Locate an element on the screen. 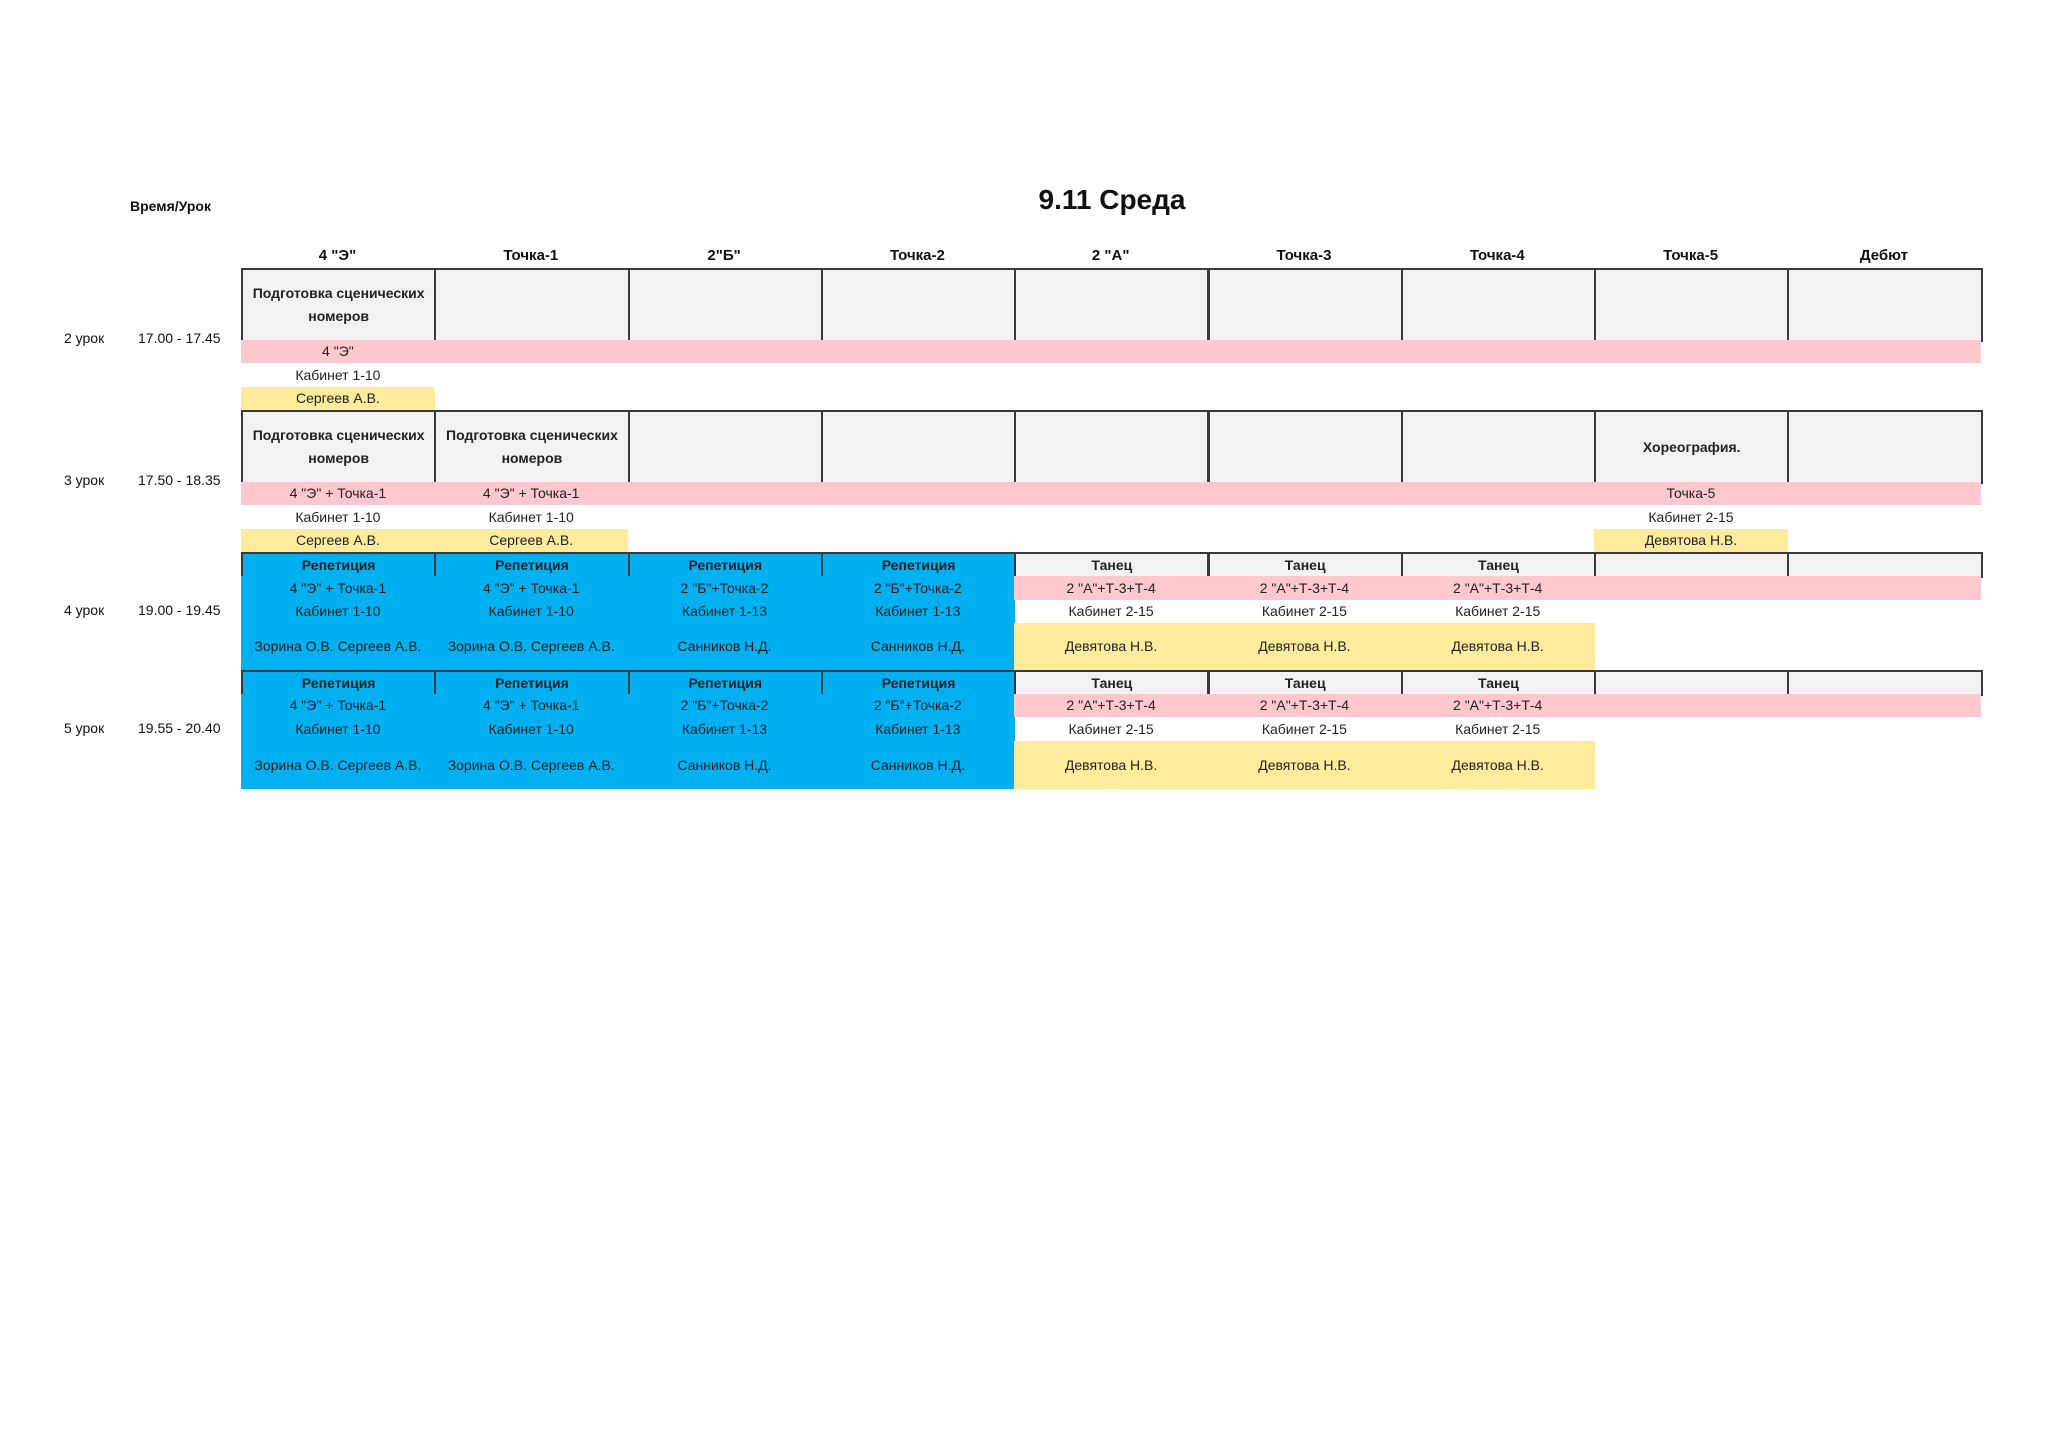 Image resolution: width=2048 pixels, height=1448 pixels. lesson-number: 4 урок is located at coordinates (84, 610).